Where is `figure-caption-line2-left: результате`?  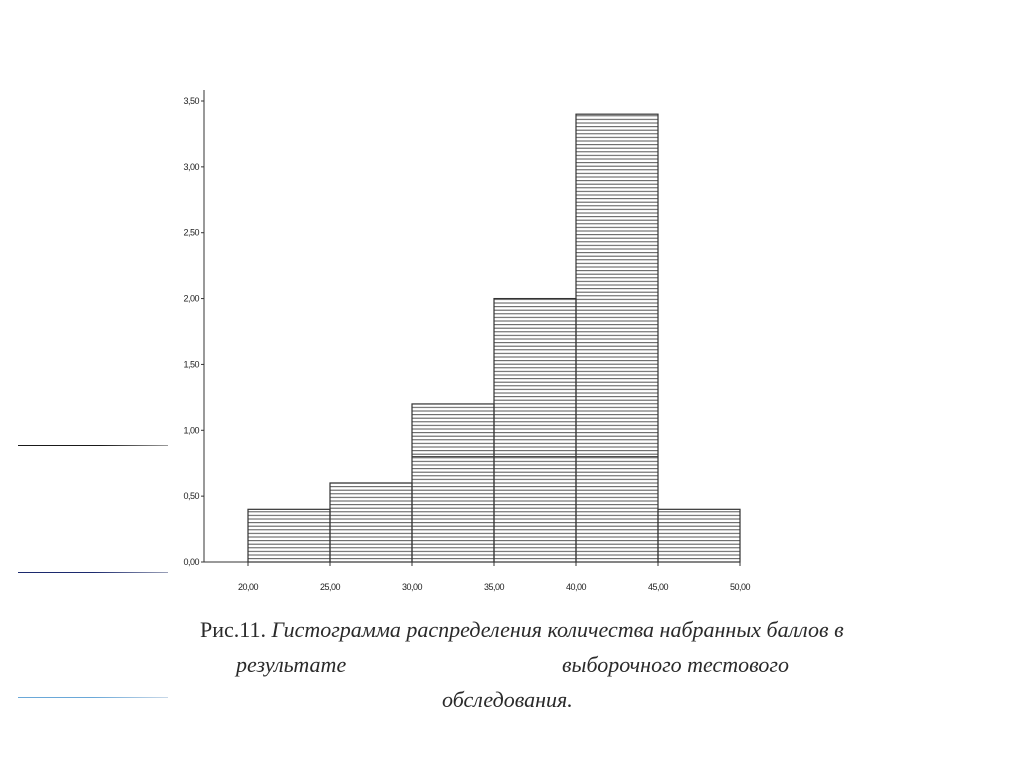
figure-caption-line2-left: результате is located at coordinates (291, 664).